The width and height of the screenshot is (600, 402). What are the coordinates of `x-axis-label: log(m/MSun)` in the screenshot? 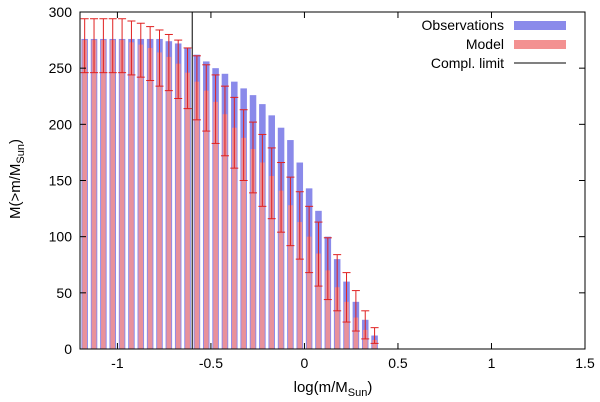 It's located at (333, 389).